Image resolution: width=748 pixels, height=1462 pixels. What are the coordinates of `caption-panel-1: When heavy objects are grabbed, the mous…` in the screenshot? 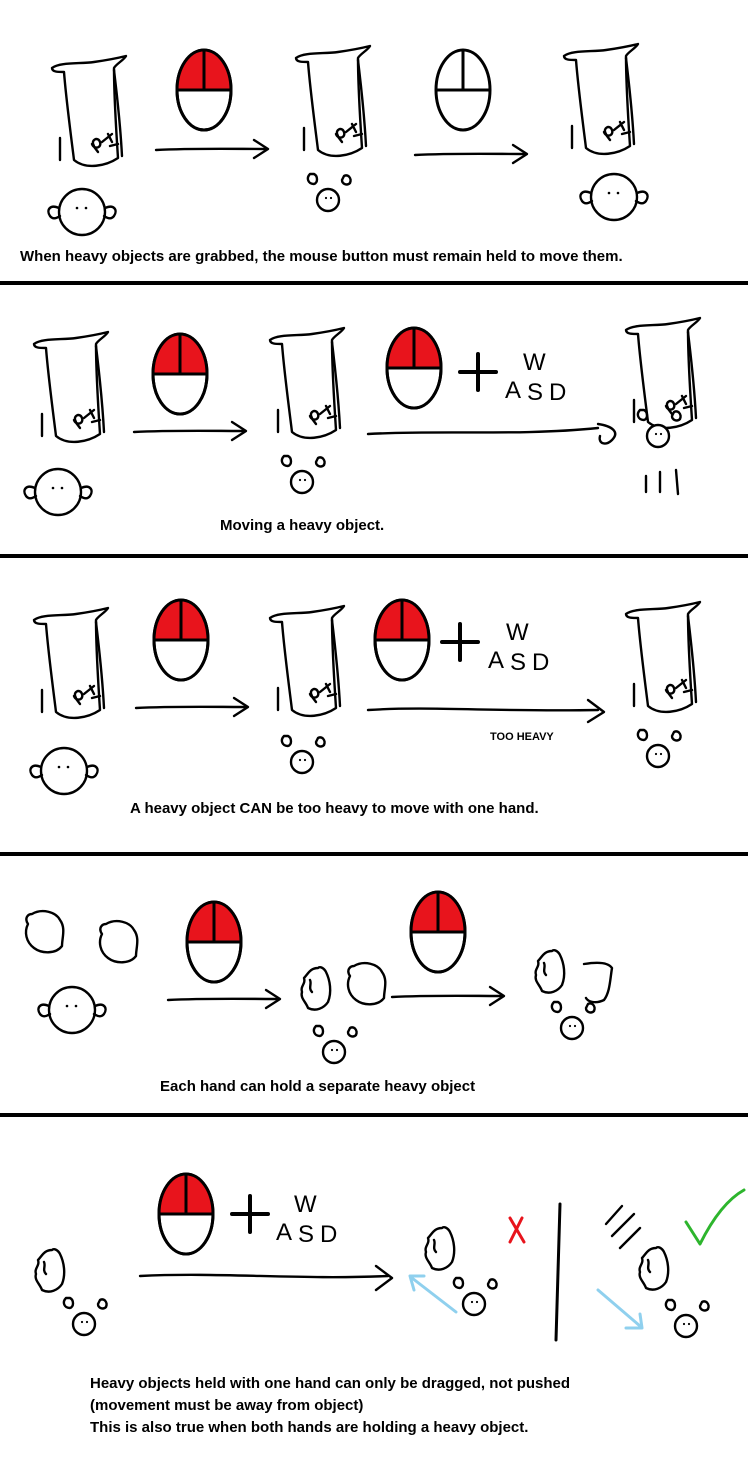 It's located at (321, 256).